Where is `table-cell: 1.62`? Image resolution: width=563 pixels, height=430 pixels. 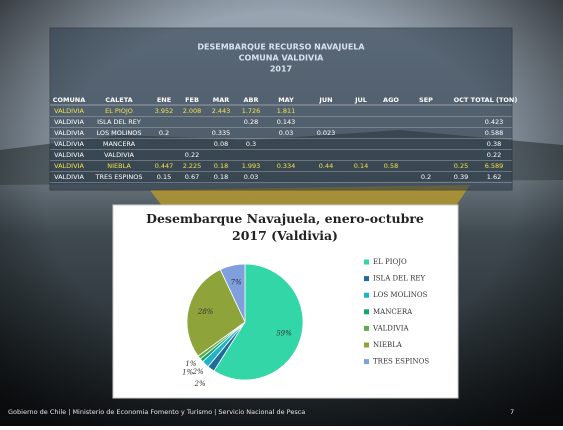
table-cell: 1.62 is located at coordinates (494, 177).